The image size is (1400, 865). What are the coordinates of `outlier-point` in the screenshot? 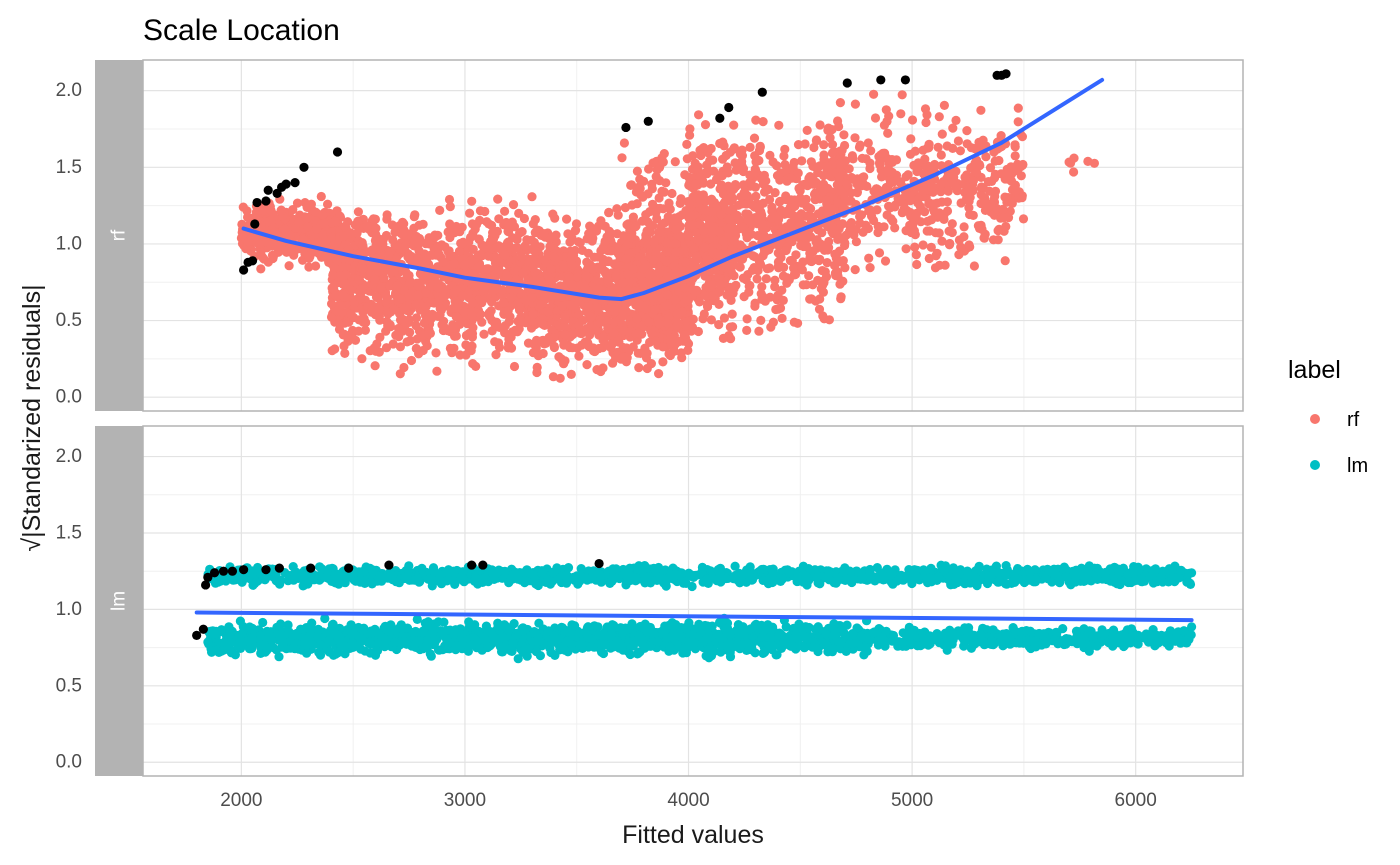 It's located at (1006, 74).